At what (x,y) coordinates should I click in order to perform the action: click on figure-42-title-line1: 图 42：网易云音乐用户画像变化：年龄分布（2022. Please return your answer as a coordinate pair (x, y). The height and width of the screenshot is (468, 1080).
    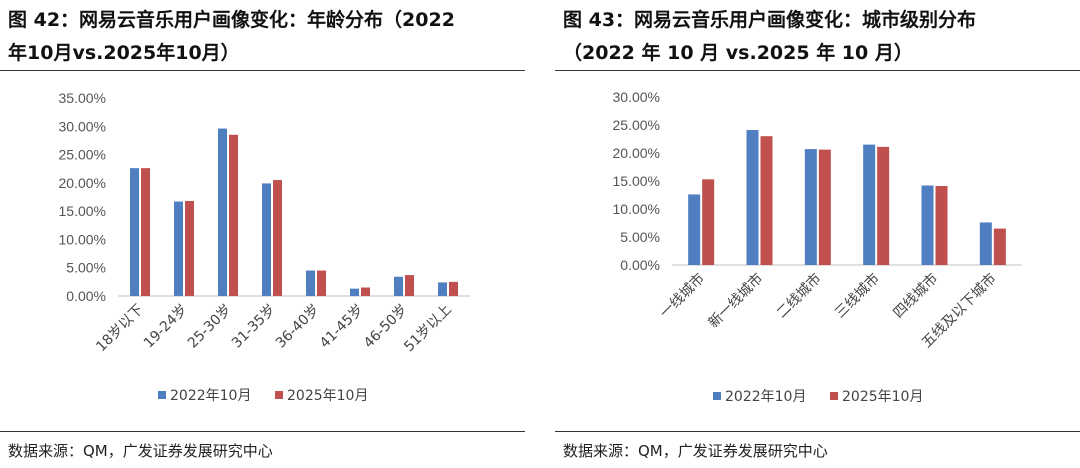
    Looking at the image, I should click on (231, 20).